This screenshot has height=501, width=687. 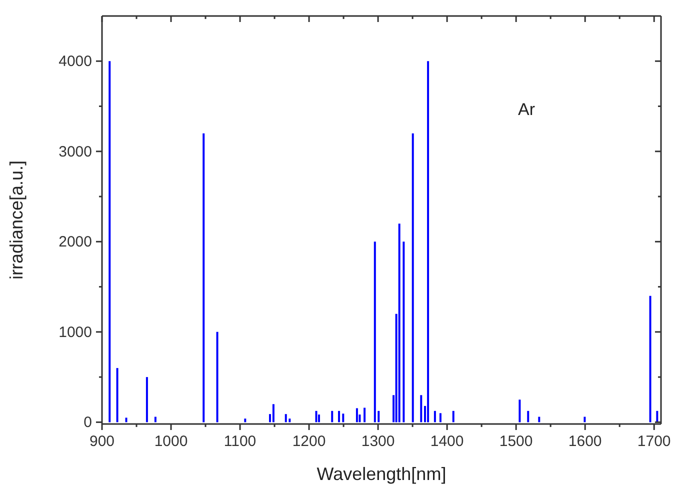 I want to click on y-tick-label: 3000, so click(x=75, y=151).